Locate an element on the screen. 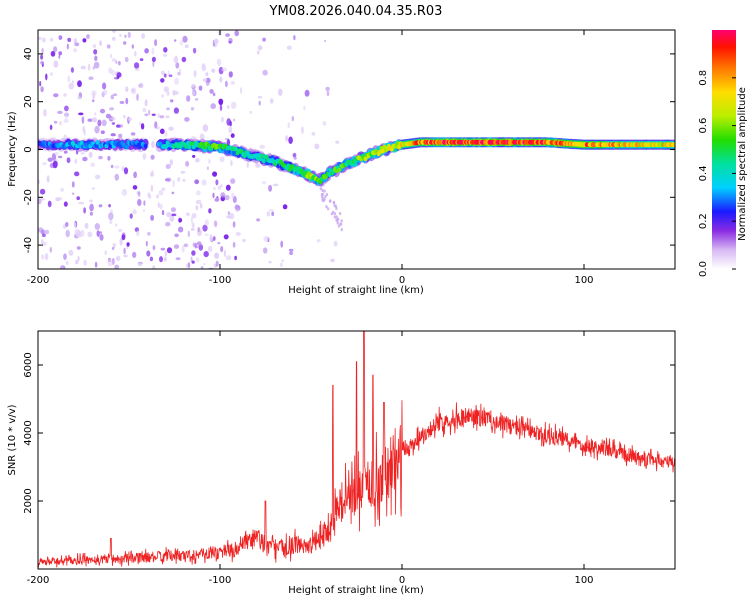 The height and width of the screenshot is (600, 750). colorbar-tick-label: 0.2 is located at coordinates (703, 221).